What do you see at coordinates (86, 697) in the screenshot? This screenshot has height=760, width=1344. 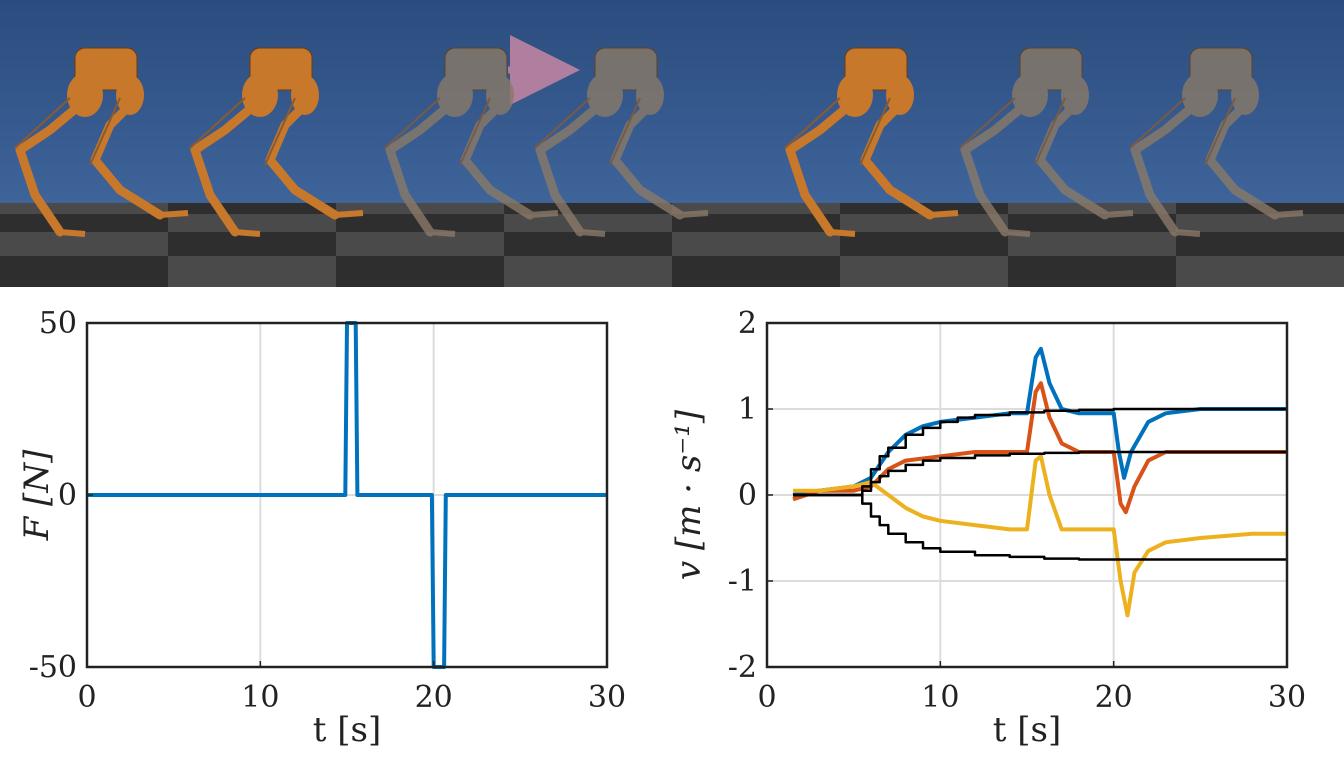 I see `force-x-tick-label: 0` at bounding box center [86, 697].